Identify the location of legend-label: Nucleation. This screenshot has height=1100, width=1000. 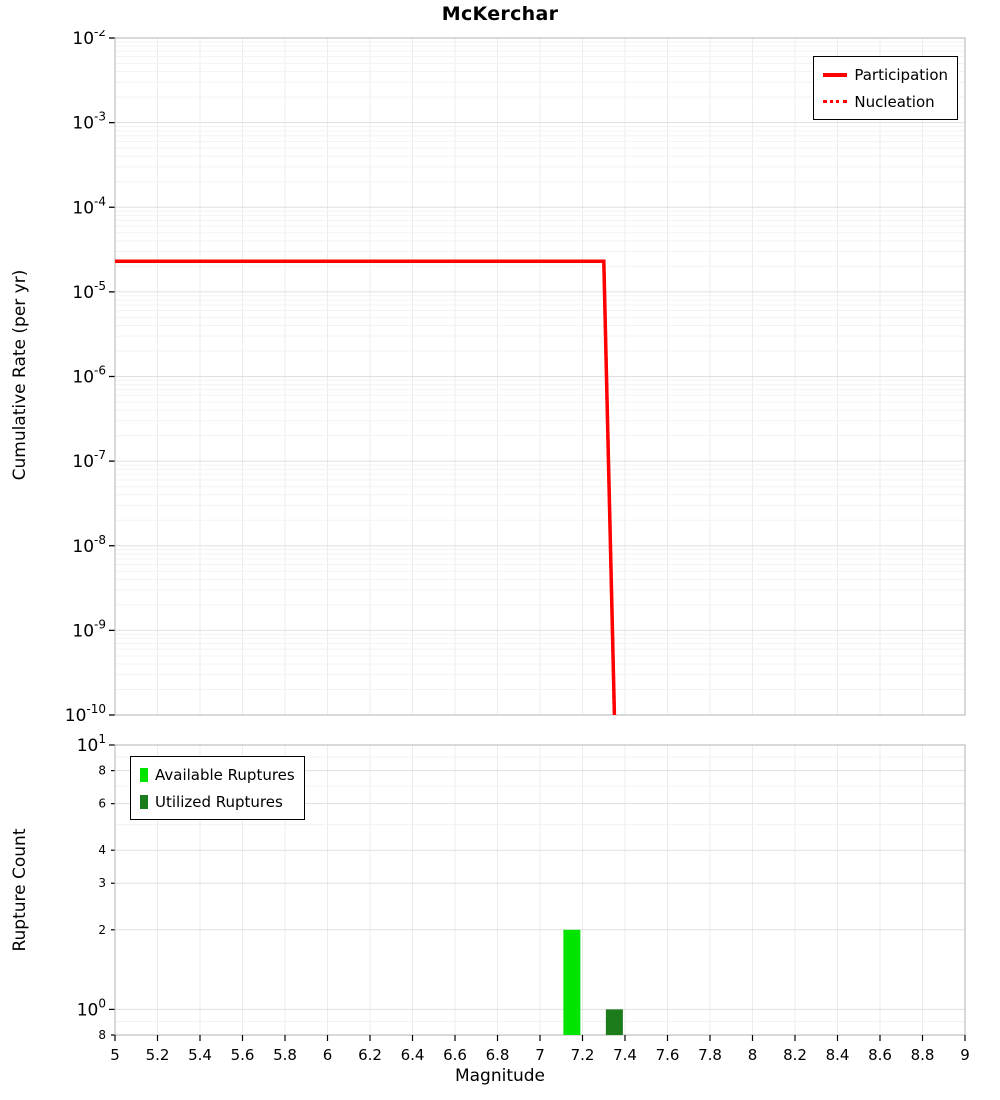
(894, 101).